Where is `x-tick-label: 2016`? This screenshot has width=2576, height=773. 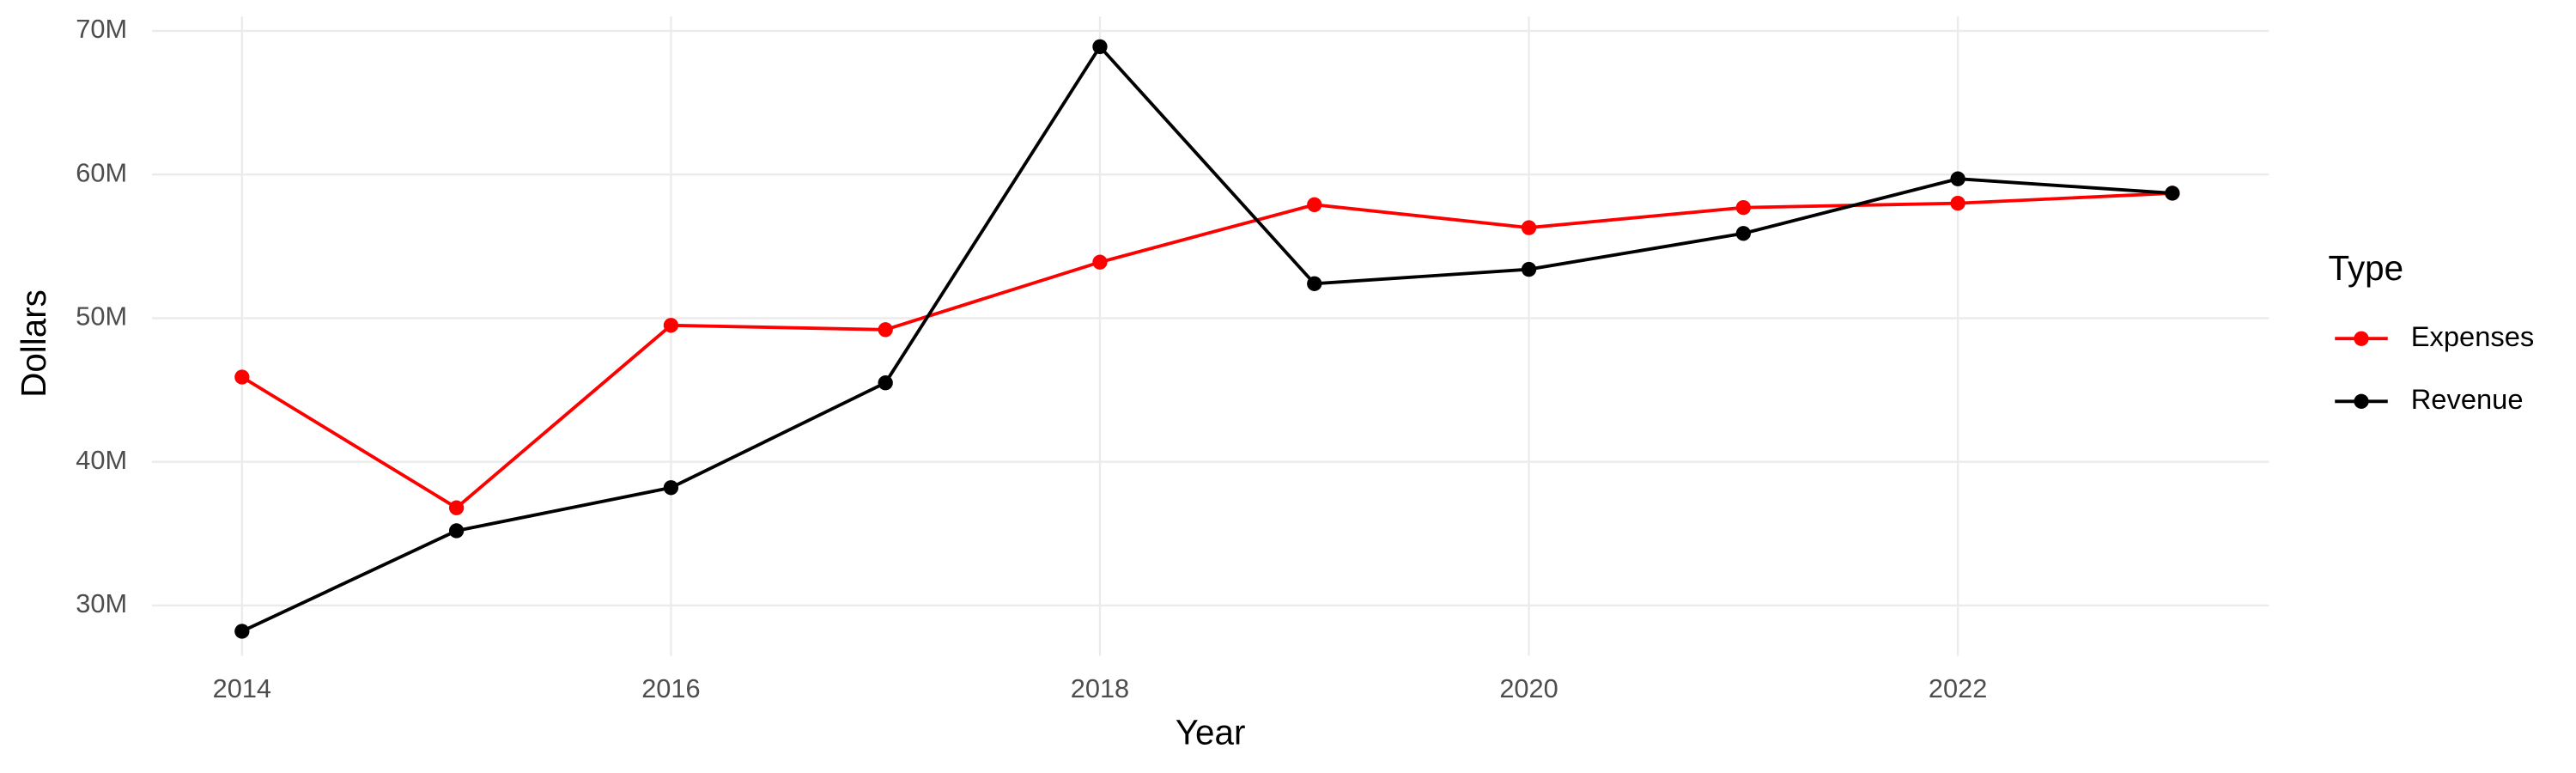
x-tick-label: 2016 is located at coordinates (671, 688).